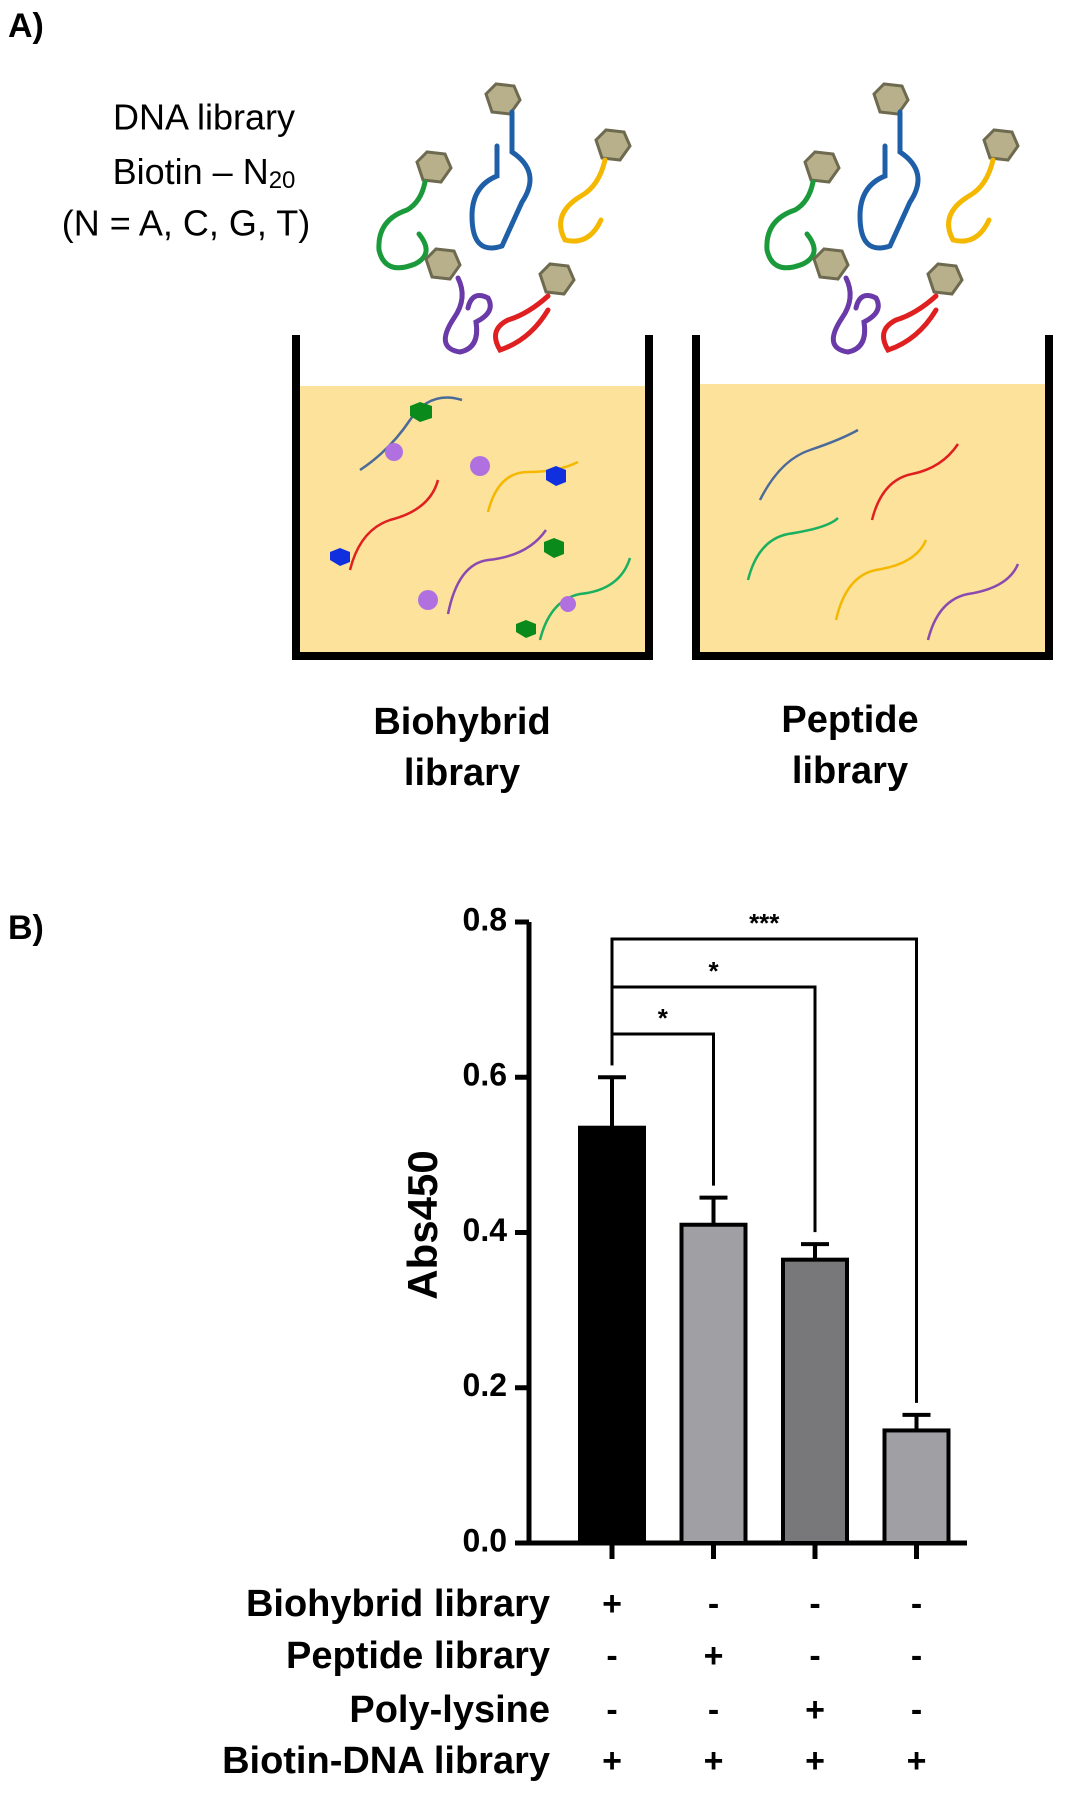  I want to click on library-text: DNA library, so click(204, 117).